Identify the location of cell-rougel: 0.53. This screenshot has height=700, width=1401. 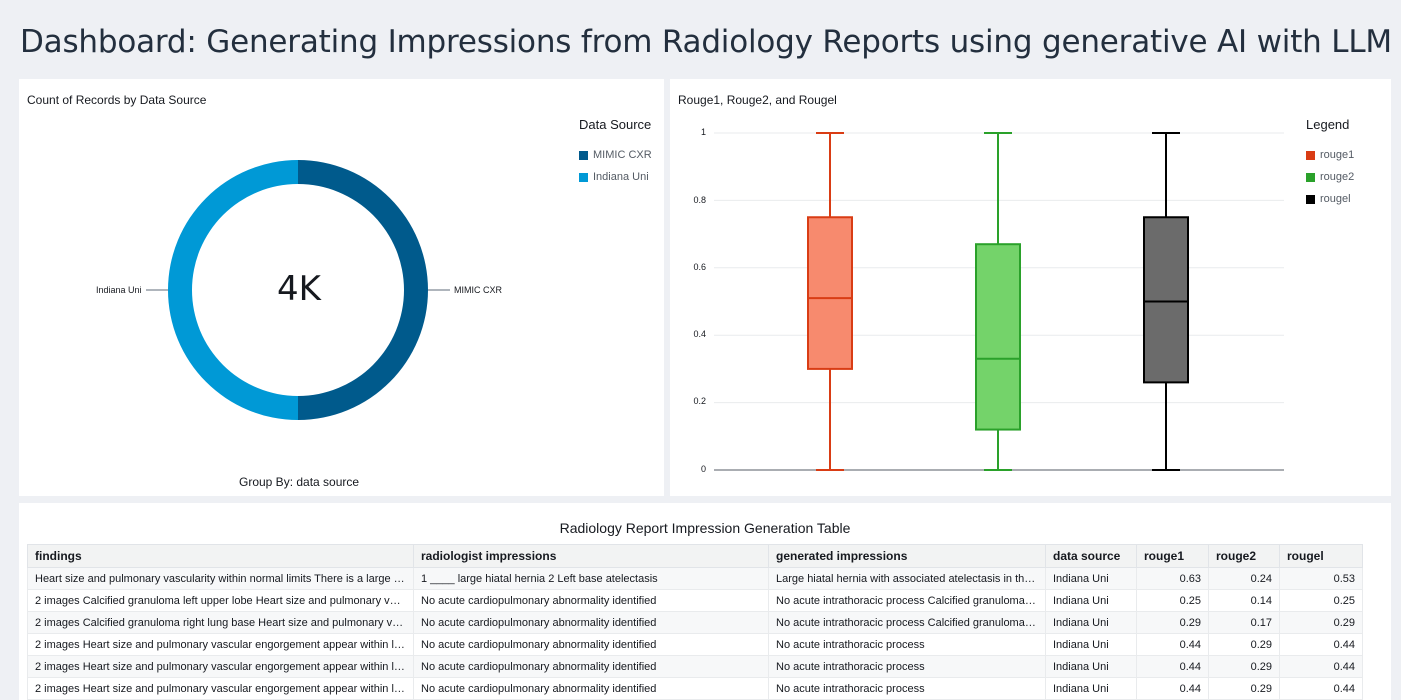
(1321, 578).